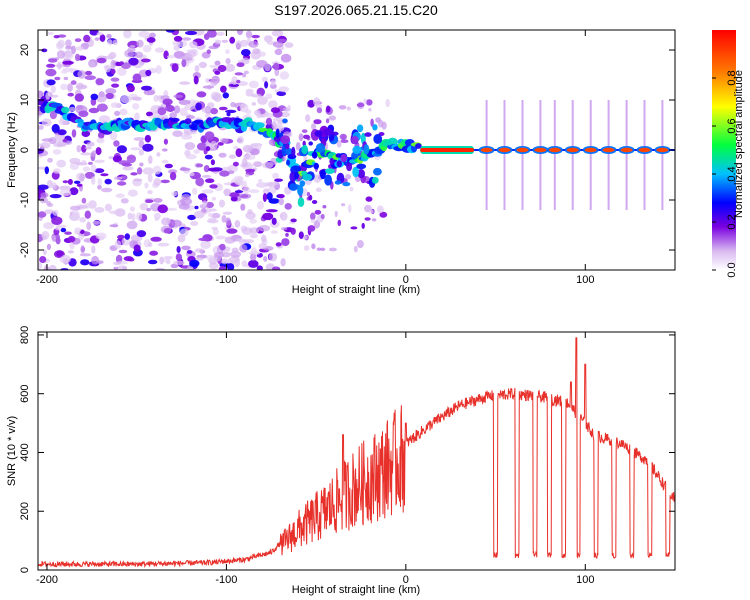  What do you see at coordinates (25, 511) in the screenshot?
I see `snr-y-tick-label-1: 200` at bounding box center [25, 511].